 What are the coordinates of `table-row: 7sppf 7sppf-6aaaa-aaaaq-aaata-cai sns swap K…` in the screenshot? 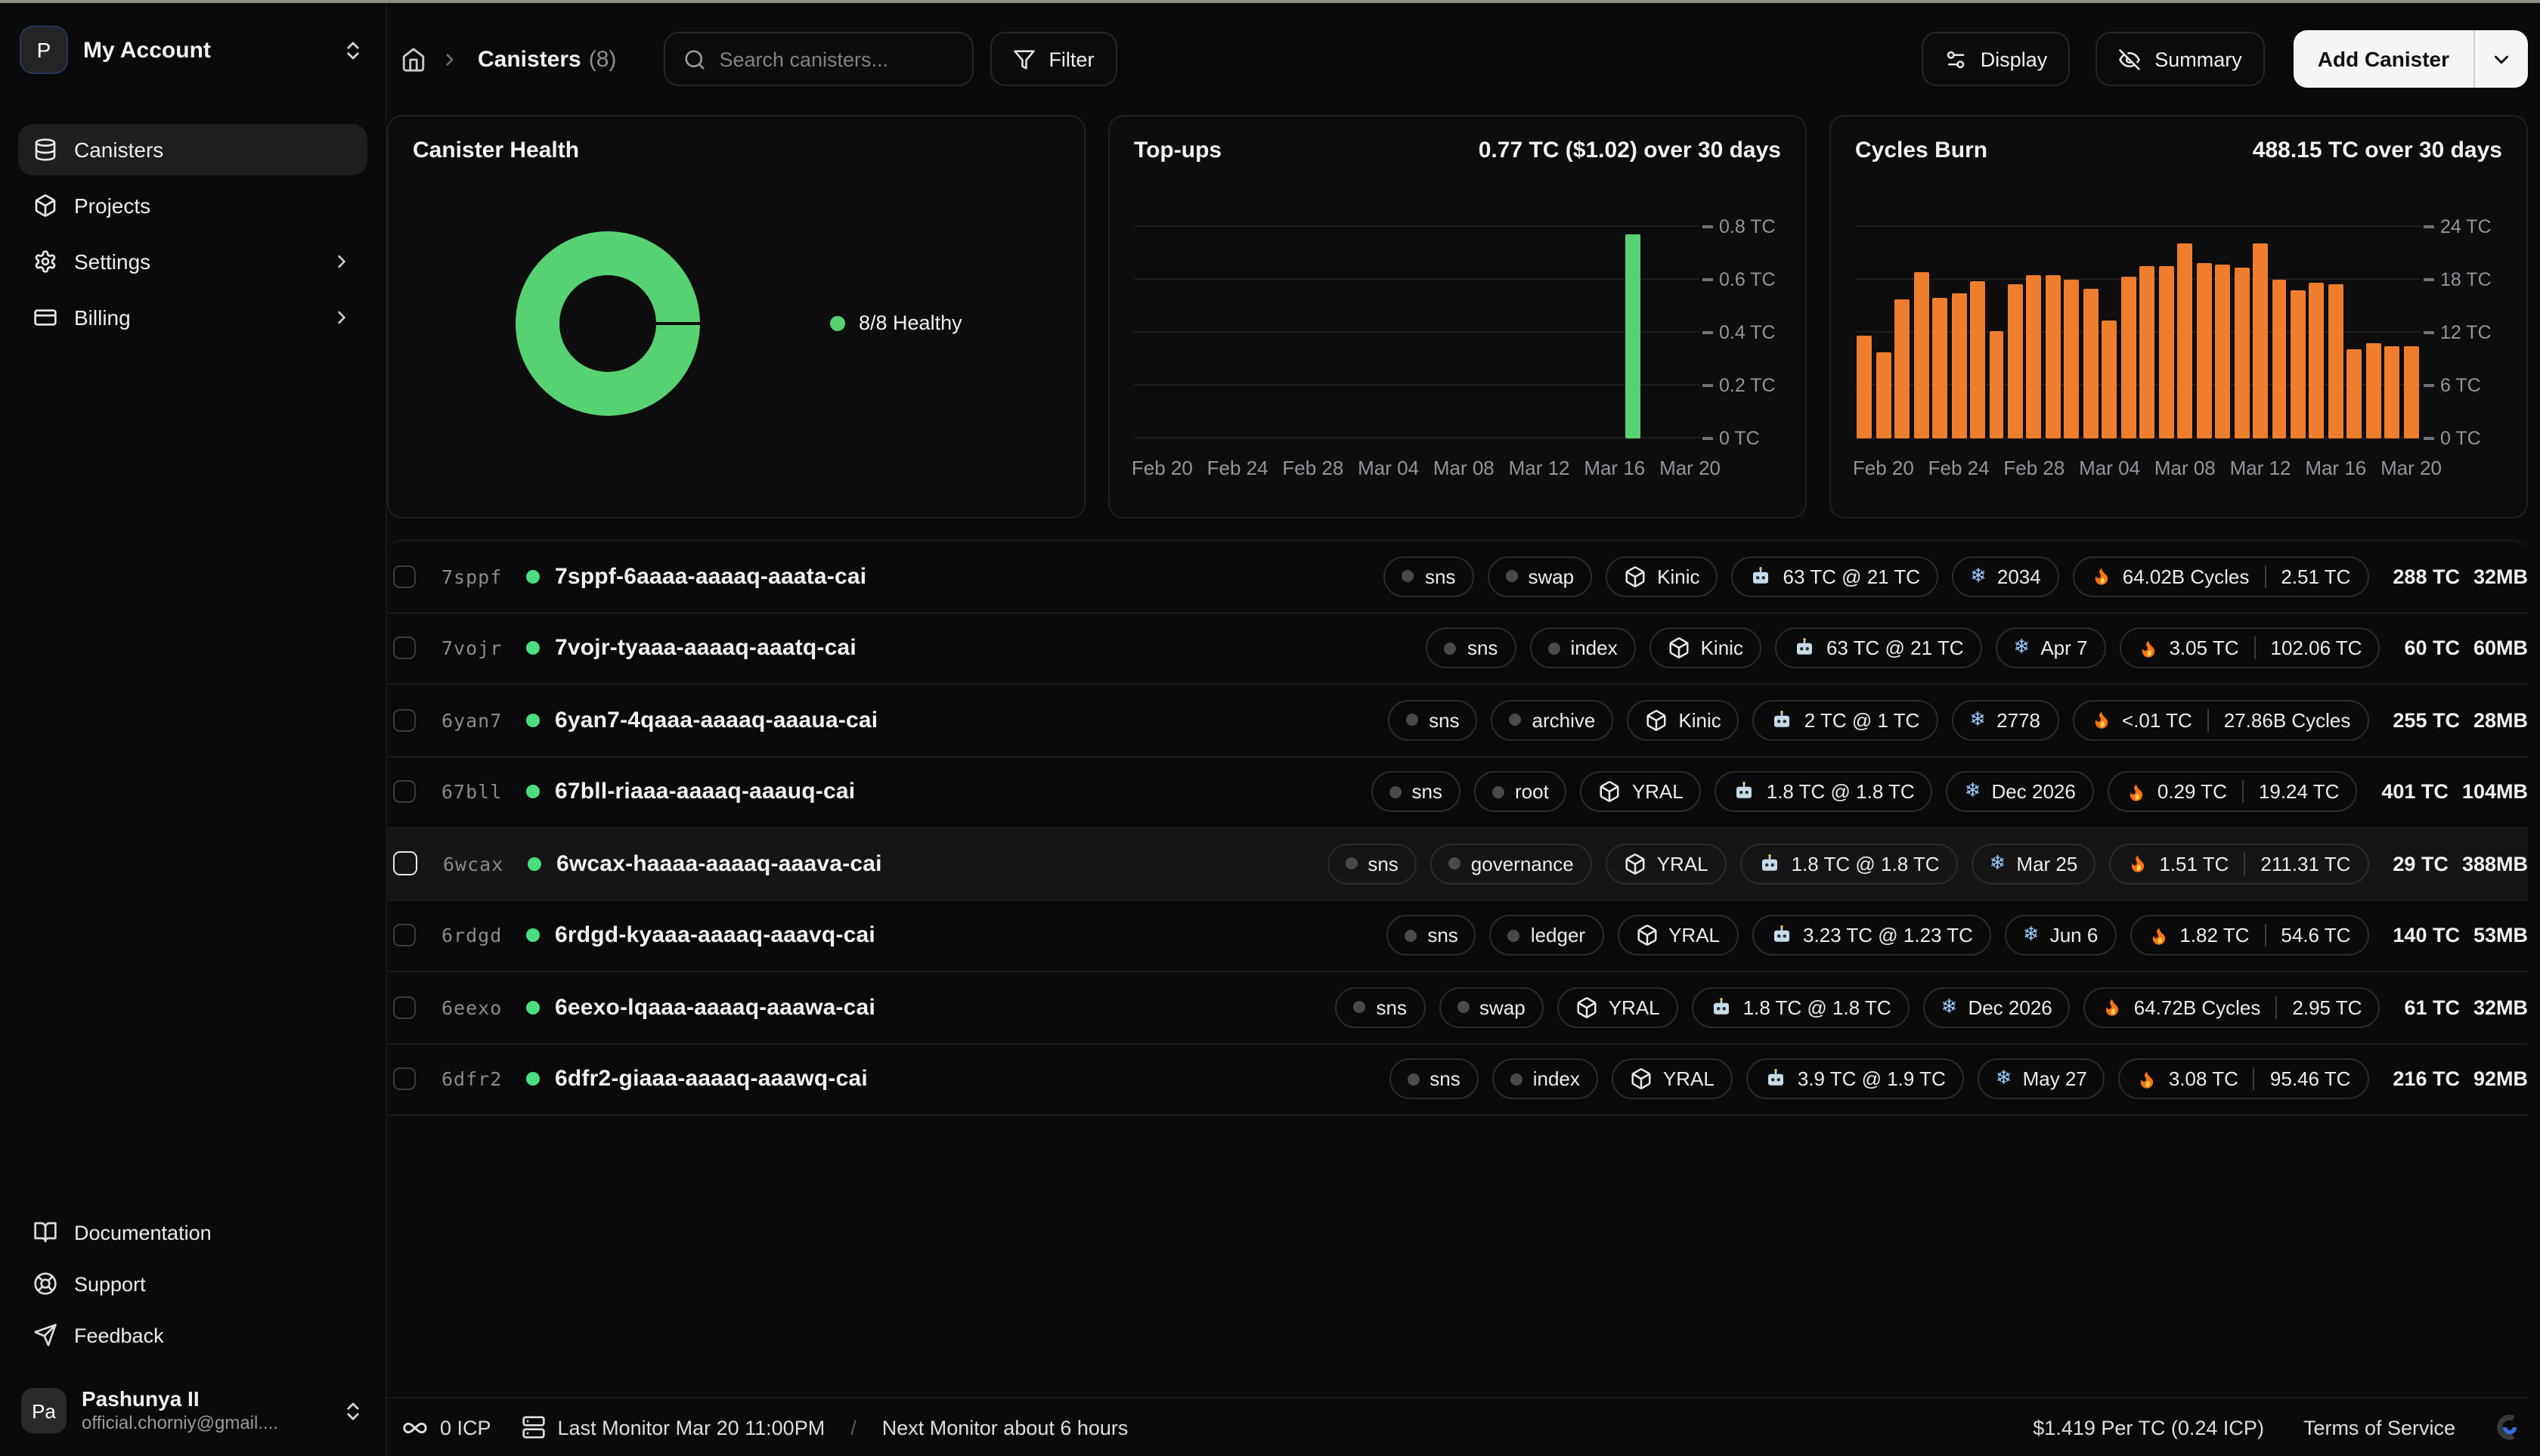 It's located at (1458, 577).